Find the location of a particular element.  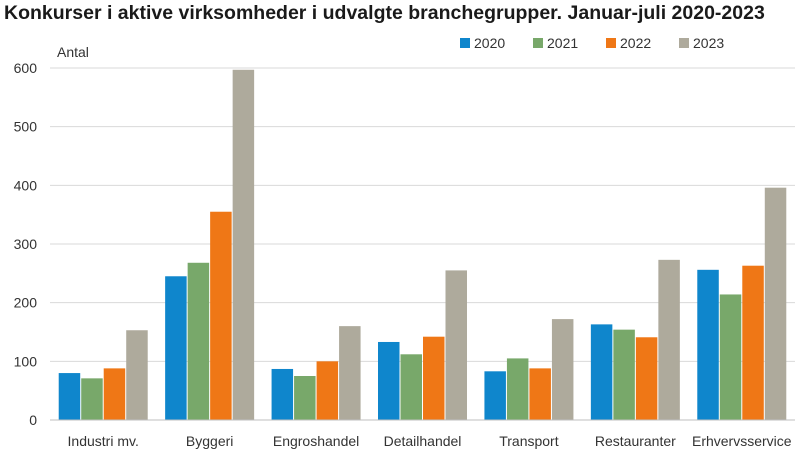

bar-2021-engroshandel is located at coordinates (305, 398).